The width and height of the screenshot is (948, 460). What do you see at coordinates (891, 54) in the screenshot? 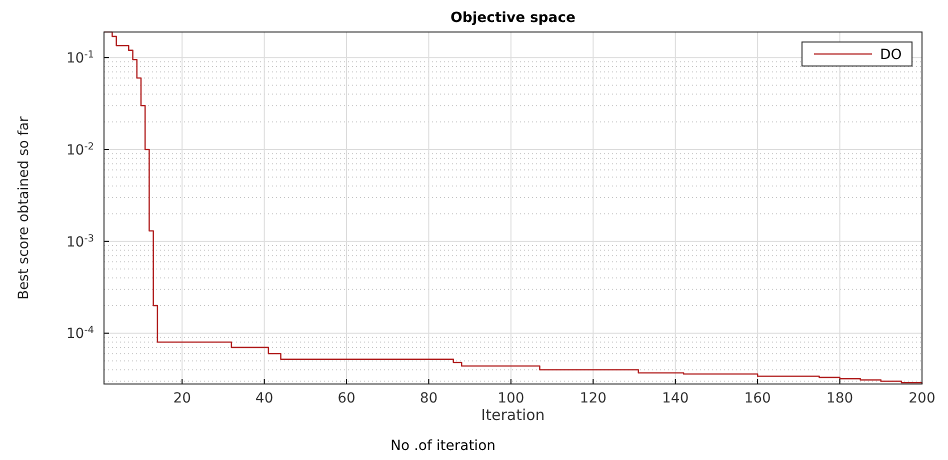
I see `legend-label: DO` at bounding box center [891, 54].